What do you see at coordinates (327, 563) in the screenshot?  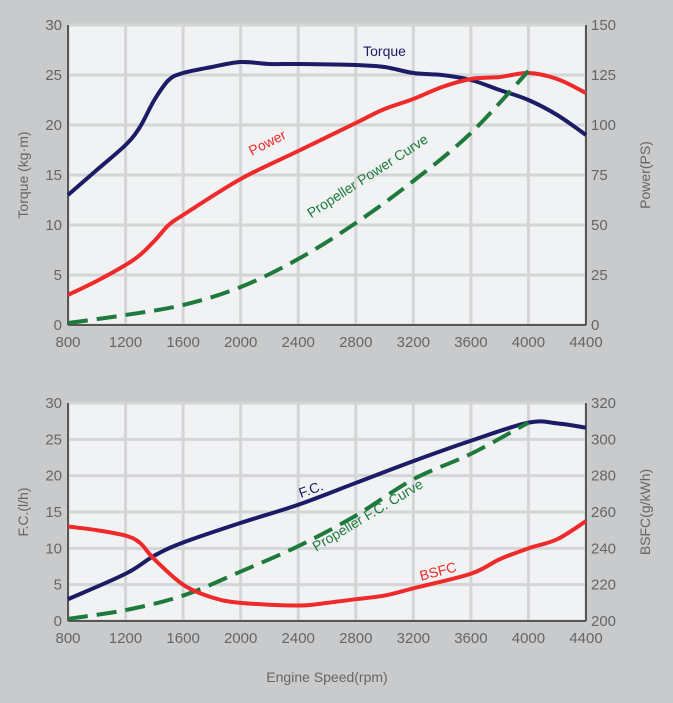 I see `series-line-bsfc` at bounding box center [327, 563].